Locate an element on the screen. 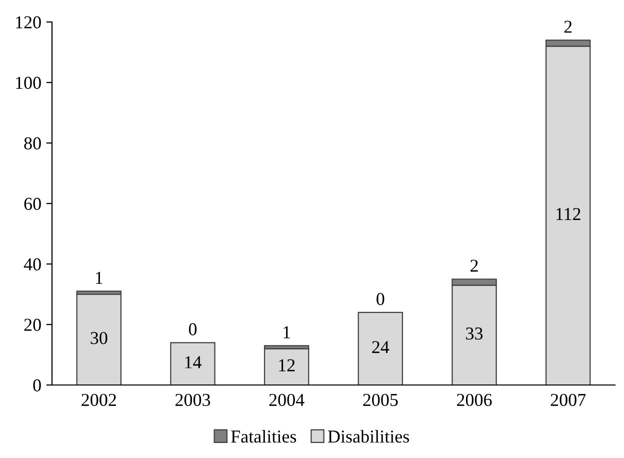 The image size is (624, 458). x-tick-label: 2004 is located at coordinates (286, 400).